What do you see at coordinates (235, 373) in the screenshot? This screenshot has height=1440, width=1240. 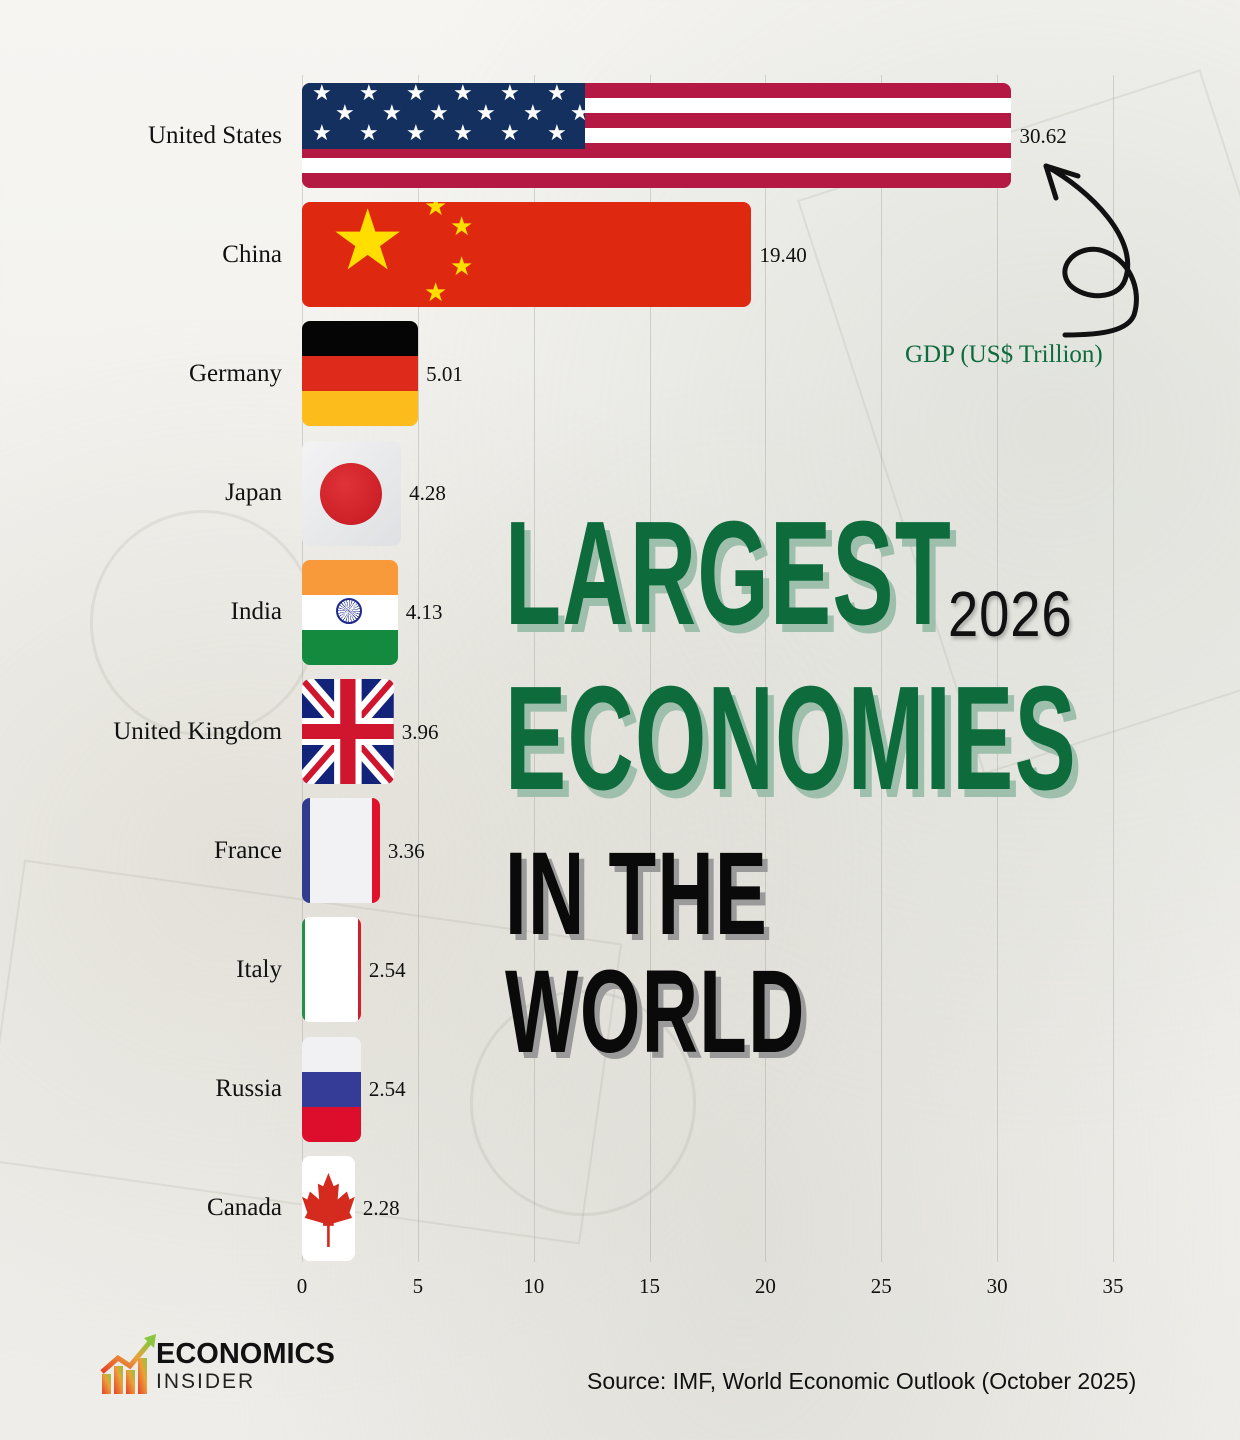 I see `country-label-germany: Germany` at bounding box center [235, 373].